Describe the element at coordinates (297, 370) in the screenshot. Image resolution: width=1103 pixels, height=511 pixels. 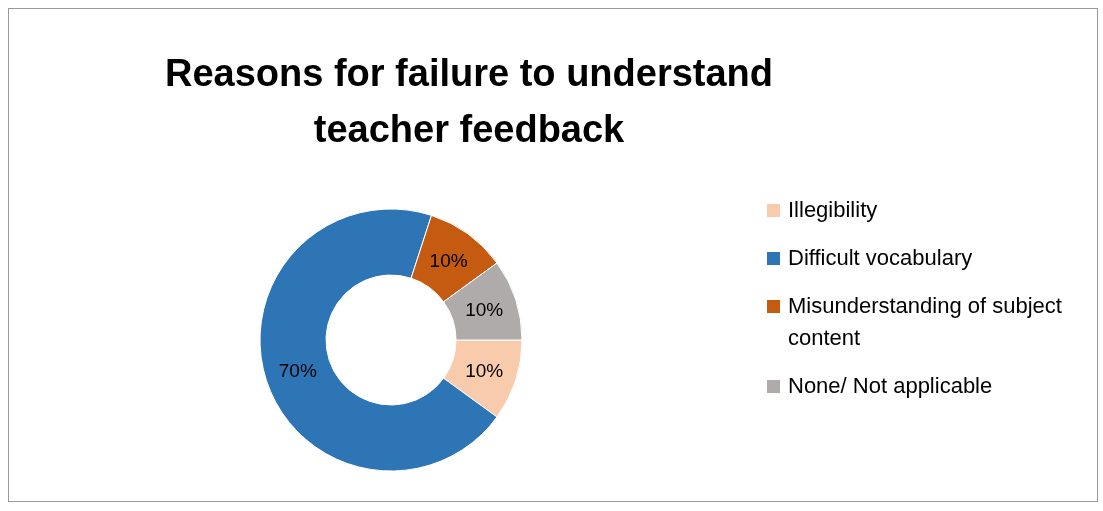
I see `data-label: 70%` at that location.